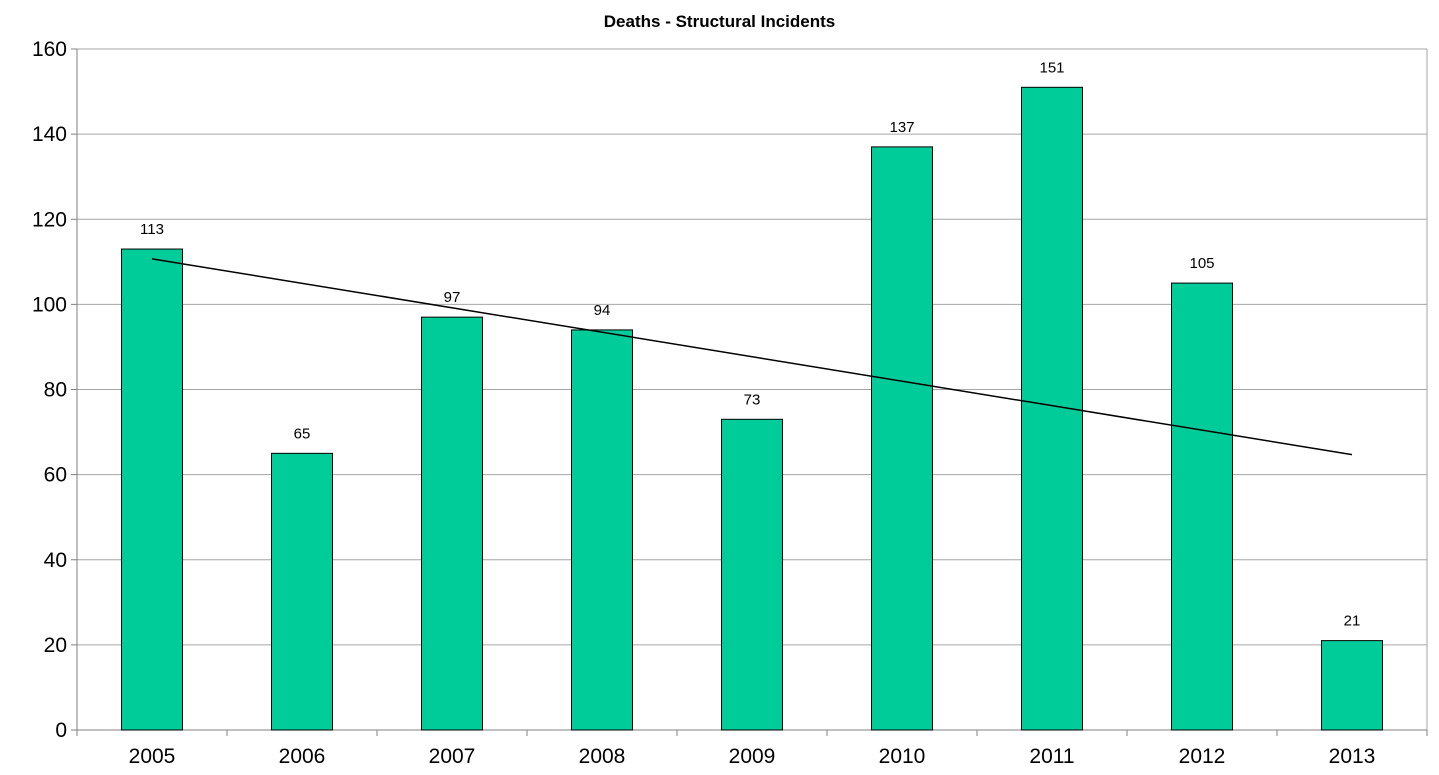 The width and height of the screenshot is (1439, 775). Describe the element at coordinates (55, 560) in the screenshot. I see `y-tick-label: 40` at that location.